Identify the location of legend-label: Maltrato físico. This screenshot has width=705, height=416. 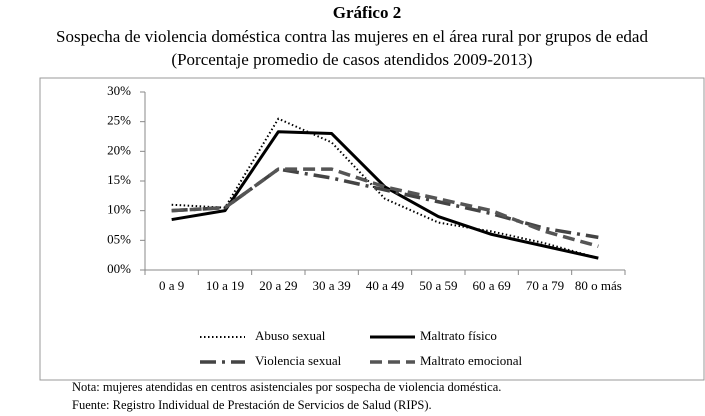
(458, 335).